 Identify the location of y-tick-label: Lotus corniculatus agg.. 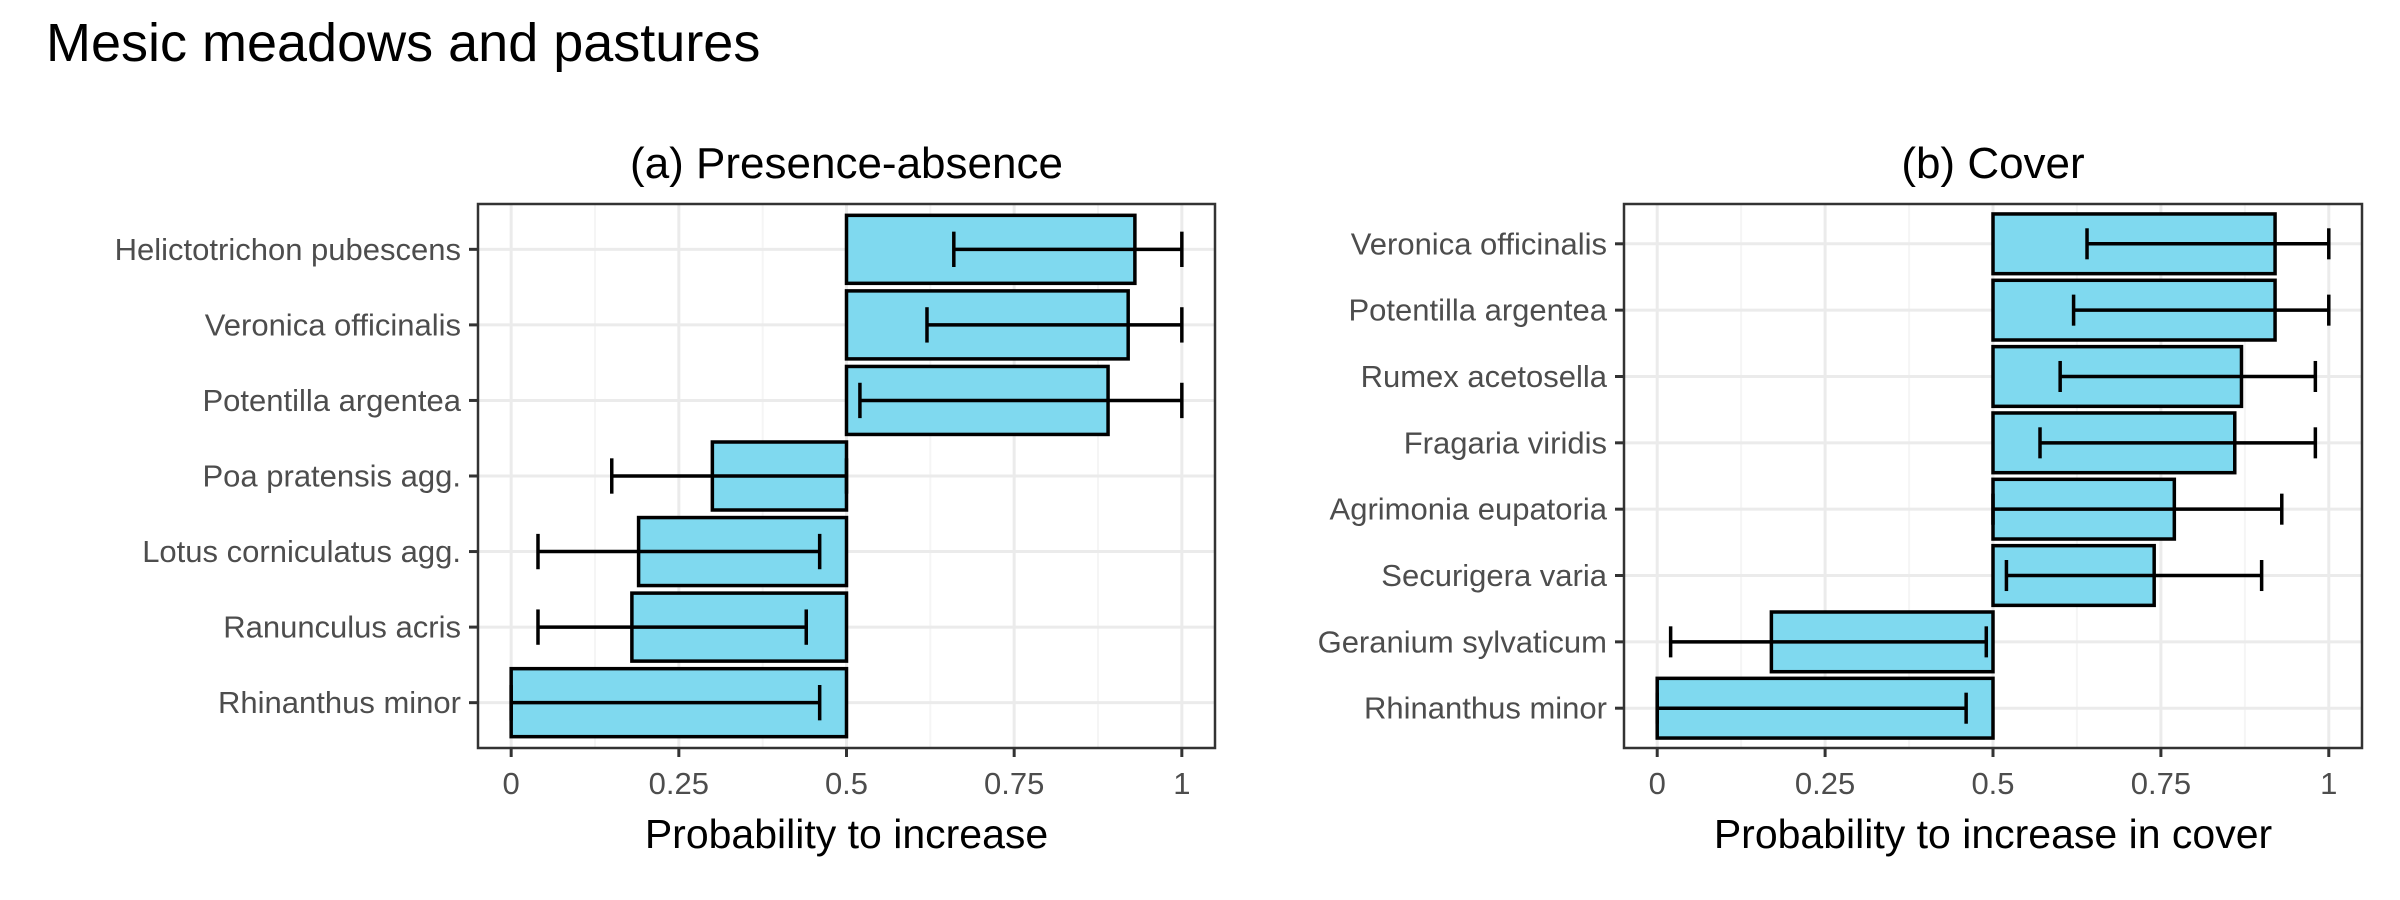
(301, 551).